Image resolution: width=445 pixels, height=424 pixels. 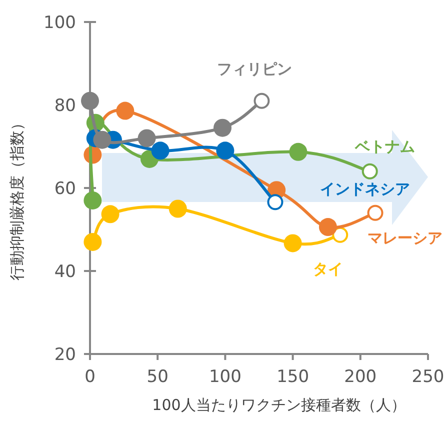 I want to click on x-tick-label: 50, so click(x=157, y=377).